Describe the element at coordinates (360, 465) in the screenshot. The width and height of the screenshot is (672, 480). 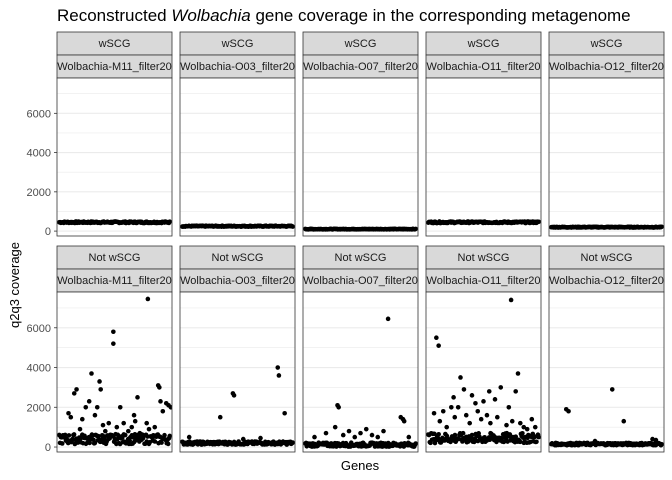
I see `x-axis-title: Genes` at that location.